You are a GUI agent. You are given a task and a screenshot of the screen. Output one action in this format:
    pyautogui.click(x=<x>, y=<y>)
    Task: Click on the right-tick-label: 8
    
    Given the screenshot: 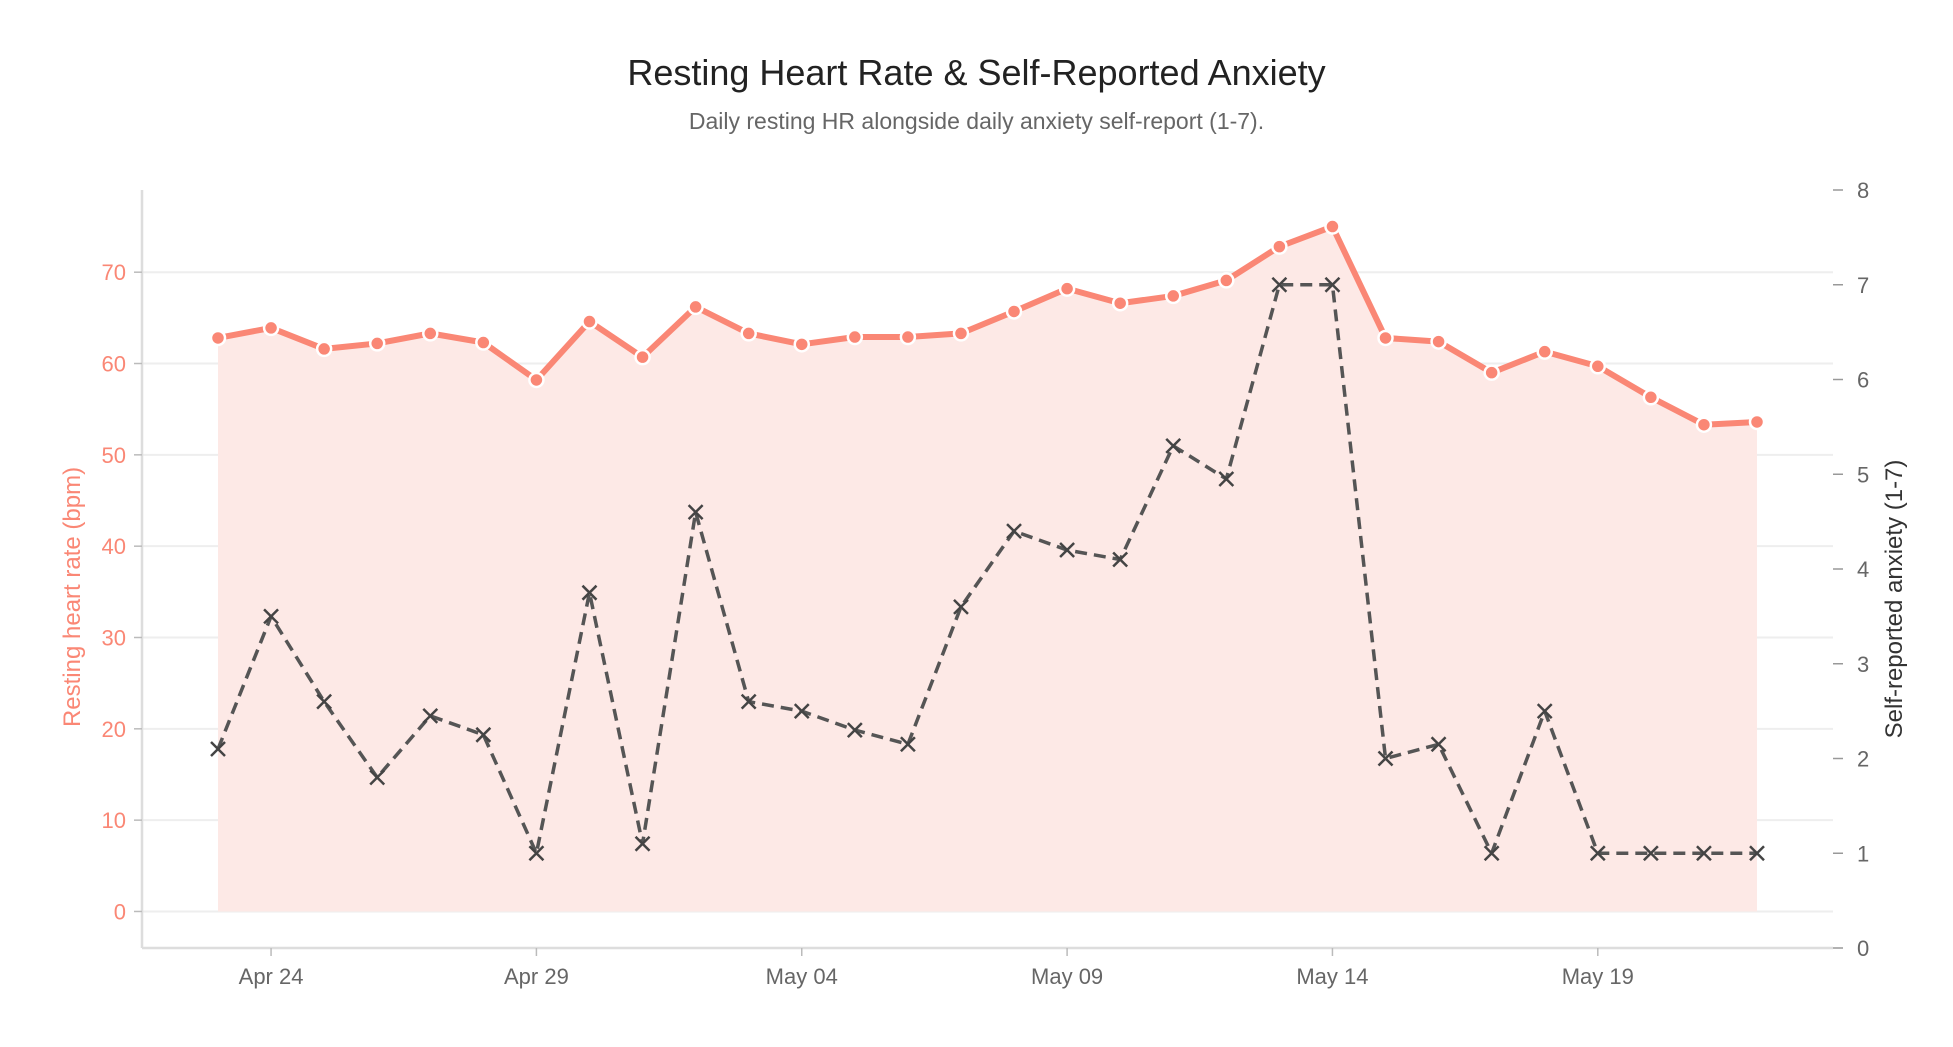 What is the action you would take?
    pyautogui.click(x=1863, y=190)
    